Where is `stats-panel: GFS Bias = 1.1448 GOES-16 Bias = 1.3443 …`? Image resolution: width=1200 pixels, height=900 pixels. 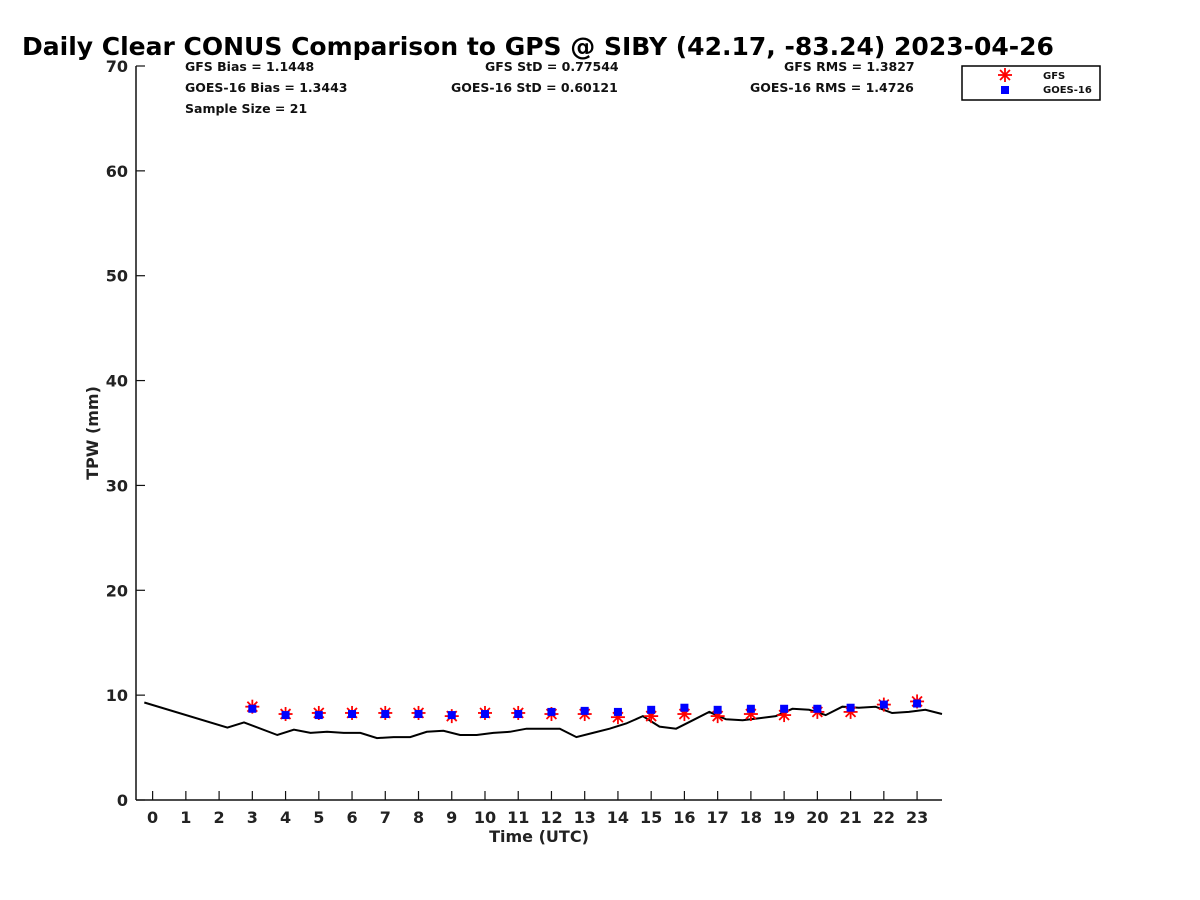 stats-panel: GFS Bias = 1.1448 GOES-16 Bias = 1.3443 … is located at coordinates (550, 87).